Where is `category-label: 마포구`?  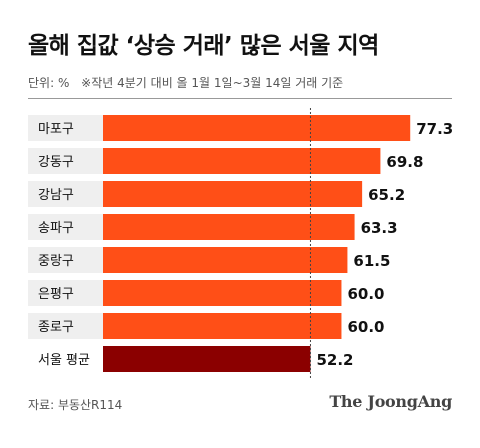 category-label: 마포구 is located at coordinates (56, 129).